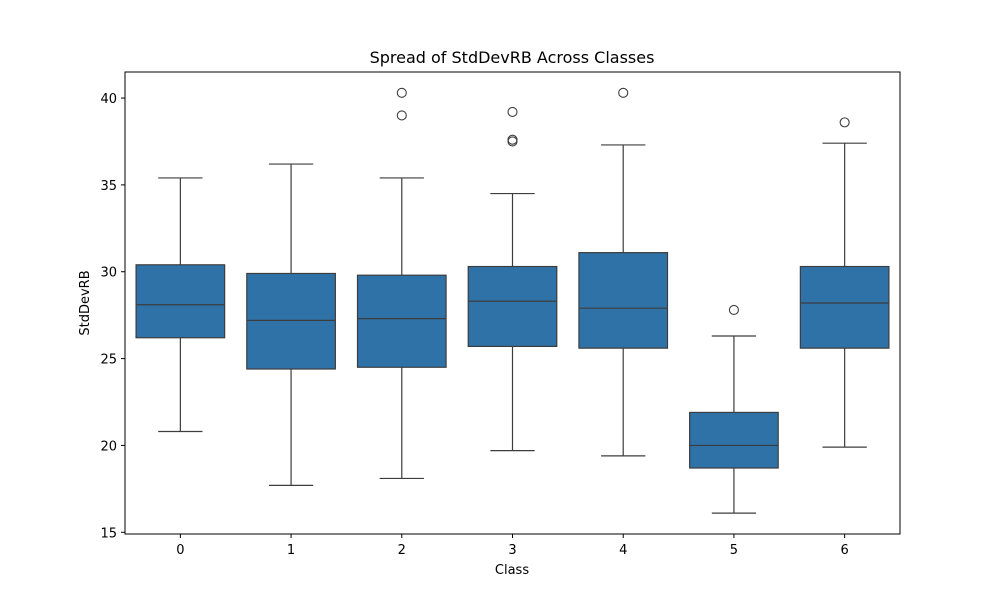 This screenshot has width=1000, height=600. What do you see at coordinates (108, 533) in the screenshot?
I see `y-tick-label: 15` at bounding box center [108, 533].